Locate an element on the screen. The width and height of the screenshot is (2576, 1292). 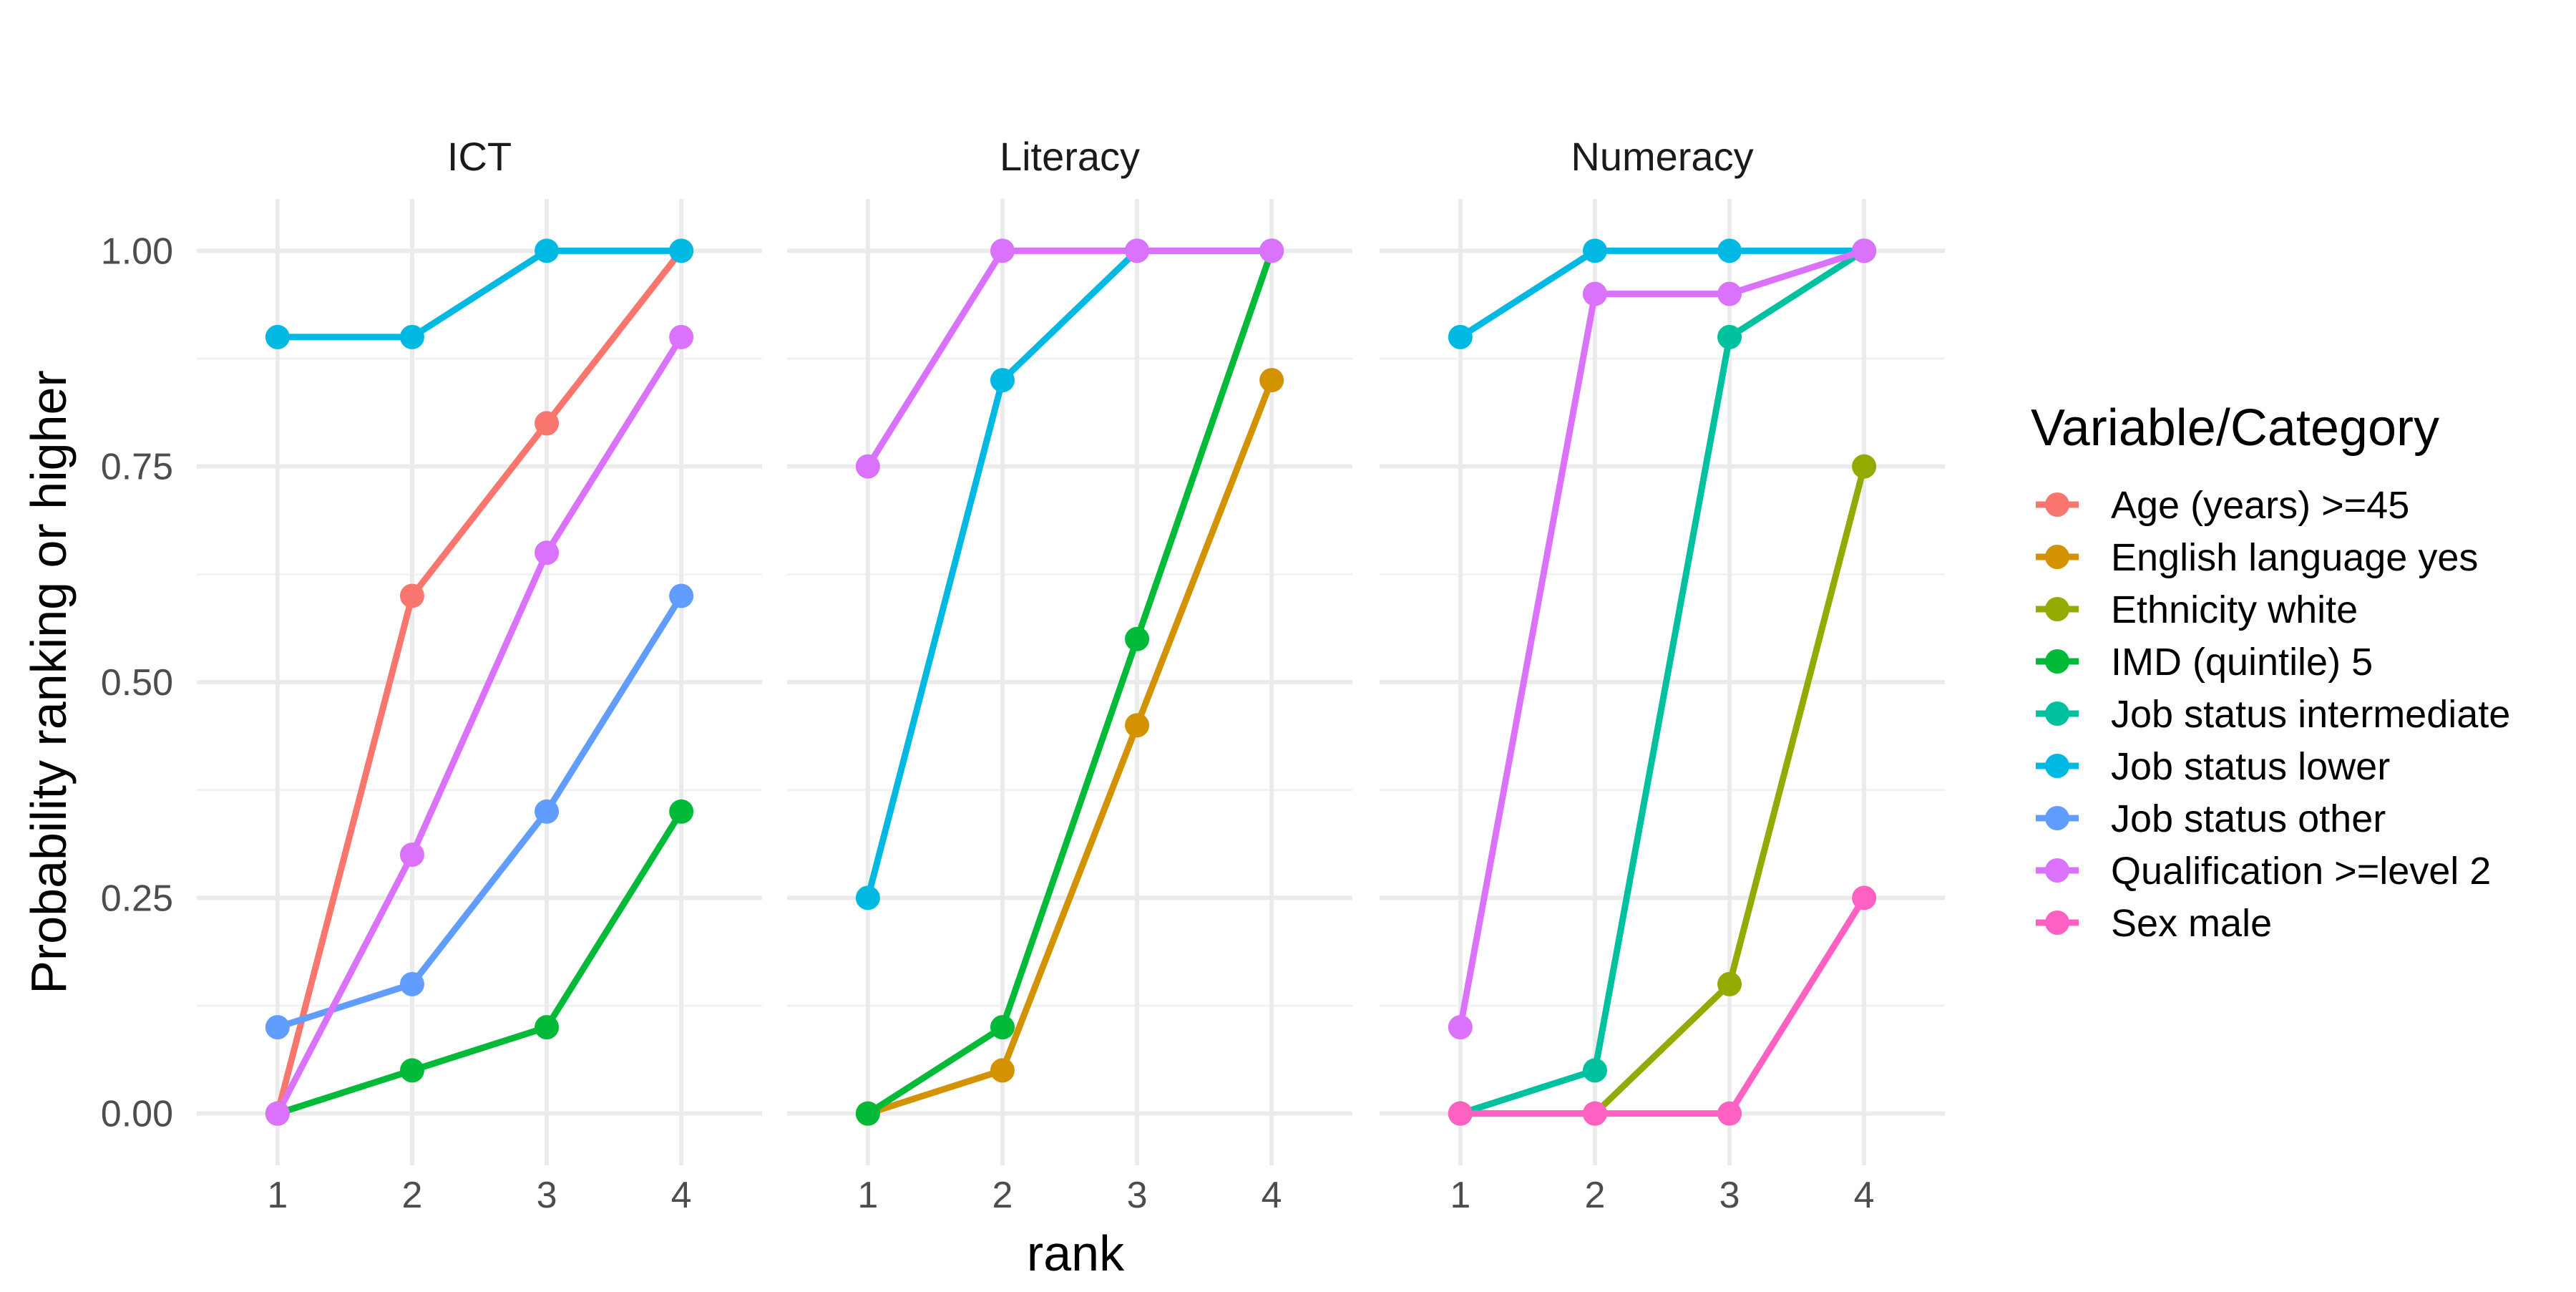
y-tick-label: 0.75 is located at coordinates (137, 467).